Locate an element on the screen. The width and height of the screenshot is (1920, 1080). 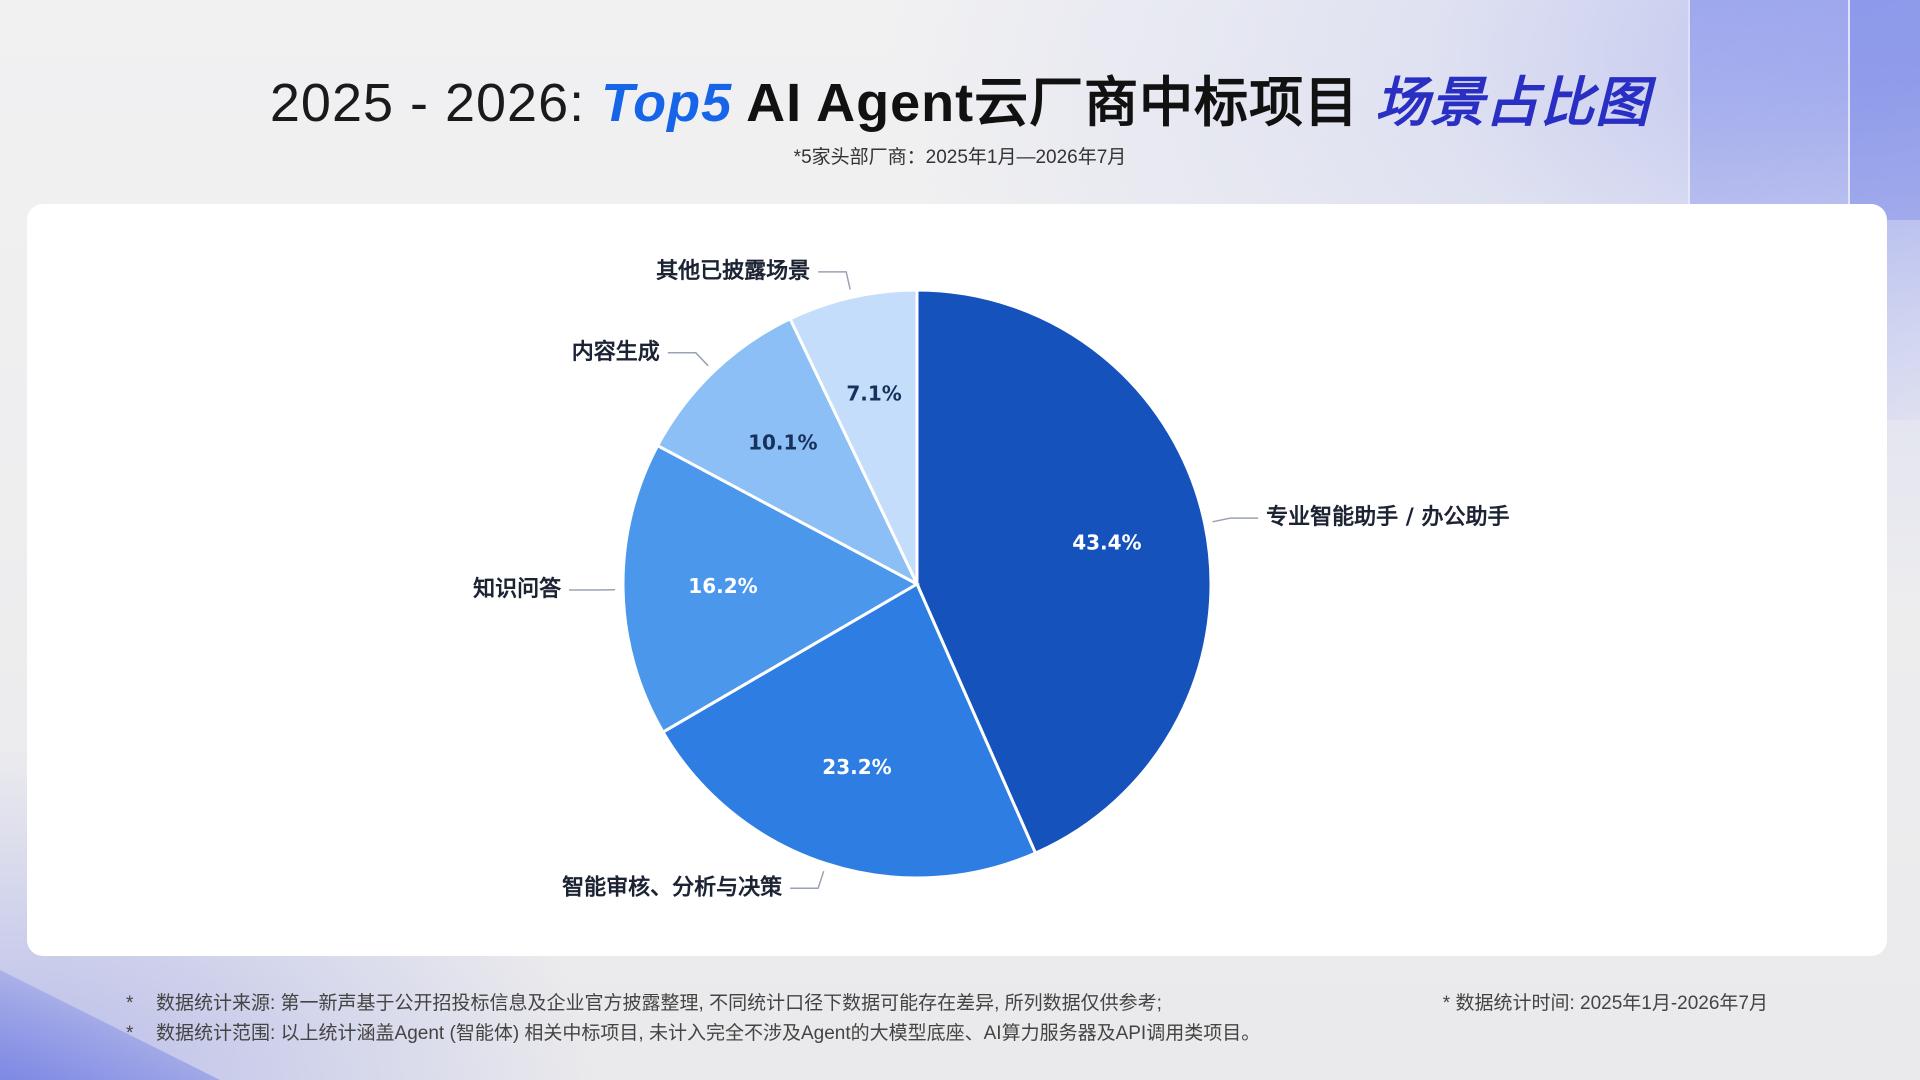
slice-value-label: 10.1% is located at coordinates (782, 442).